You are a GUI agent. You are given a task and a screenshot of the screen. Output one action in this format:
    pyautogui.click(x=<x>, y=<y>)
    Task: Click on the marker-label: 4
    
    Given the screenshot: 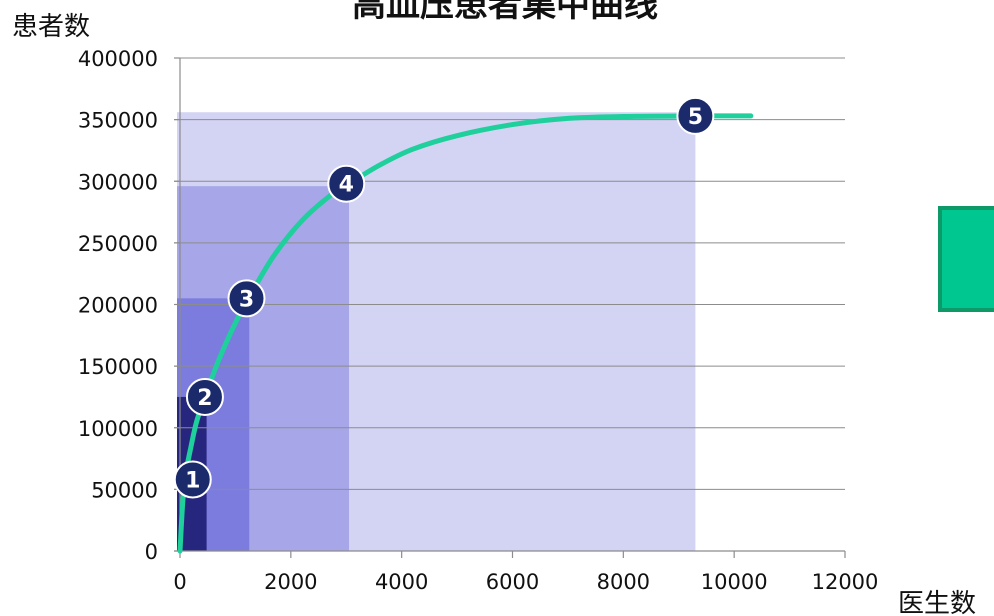 What is the action you would take?
    pyautogui.click(x=346, y=185)
    